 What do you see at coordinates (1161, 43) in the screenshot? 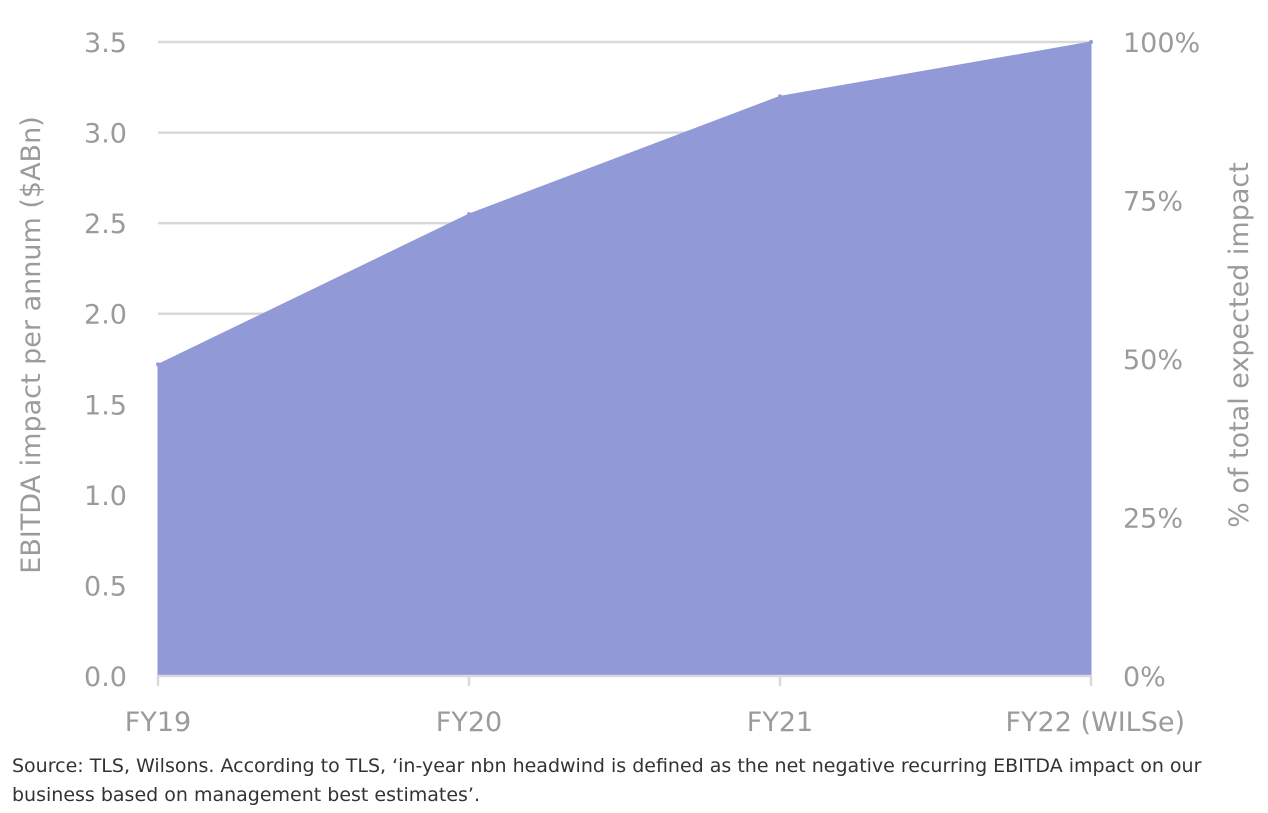
I see `y2-tick-label: 100%` at bounding box center [1161, 43].